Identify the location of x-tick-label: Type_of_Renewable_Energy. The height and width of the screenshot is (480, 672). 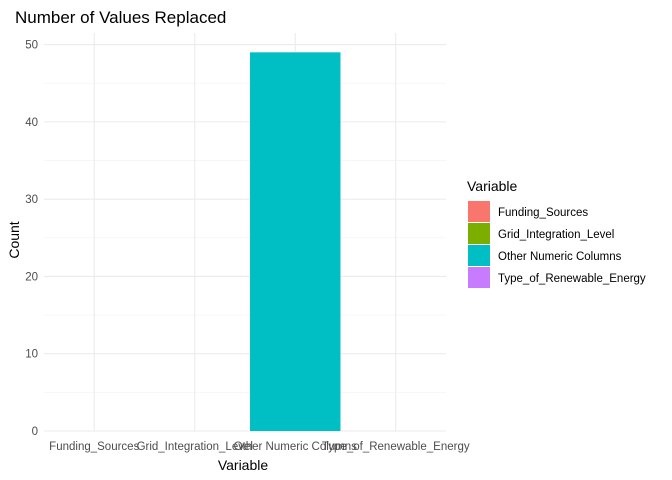
(396, 447).